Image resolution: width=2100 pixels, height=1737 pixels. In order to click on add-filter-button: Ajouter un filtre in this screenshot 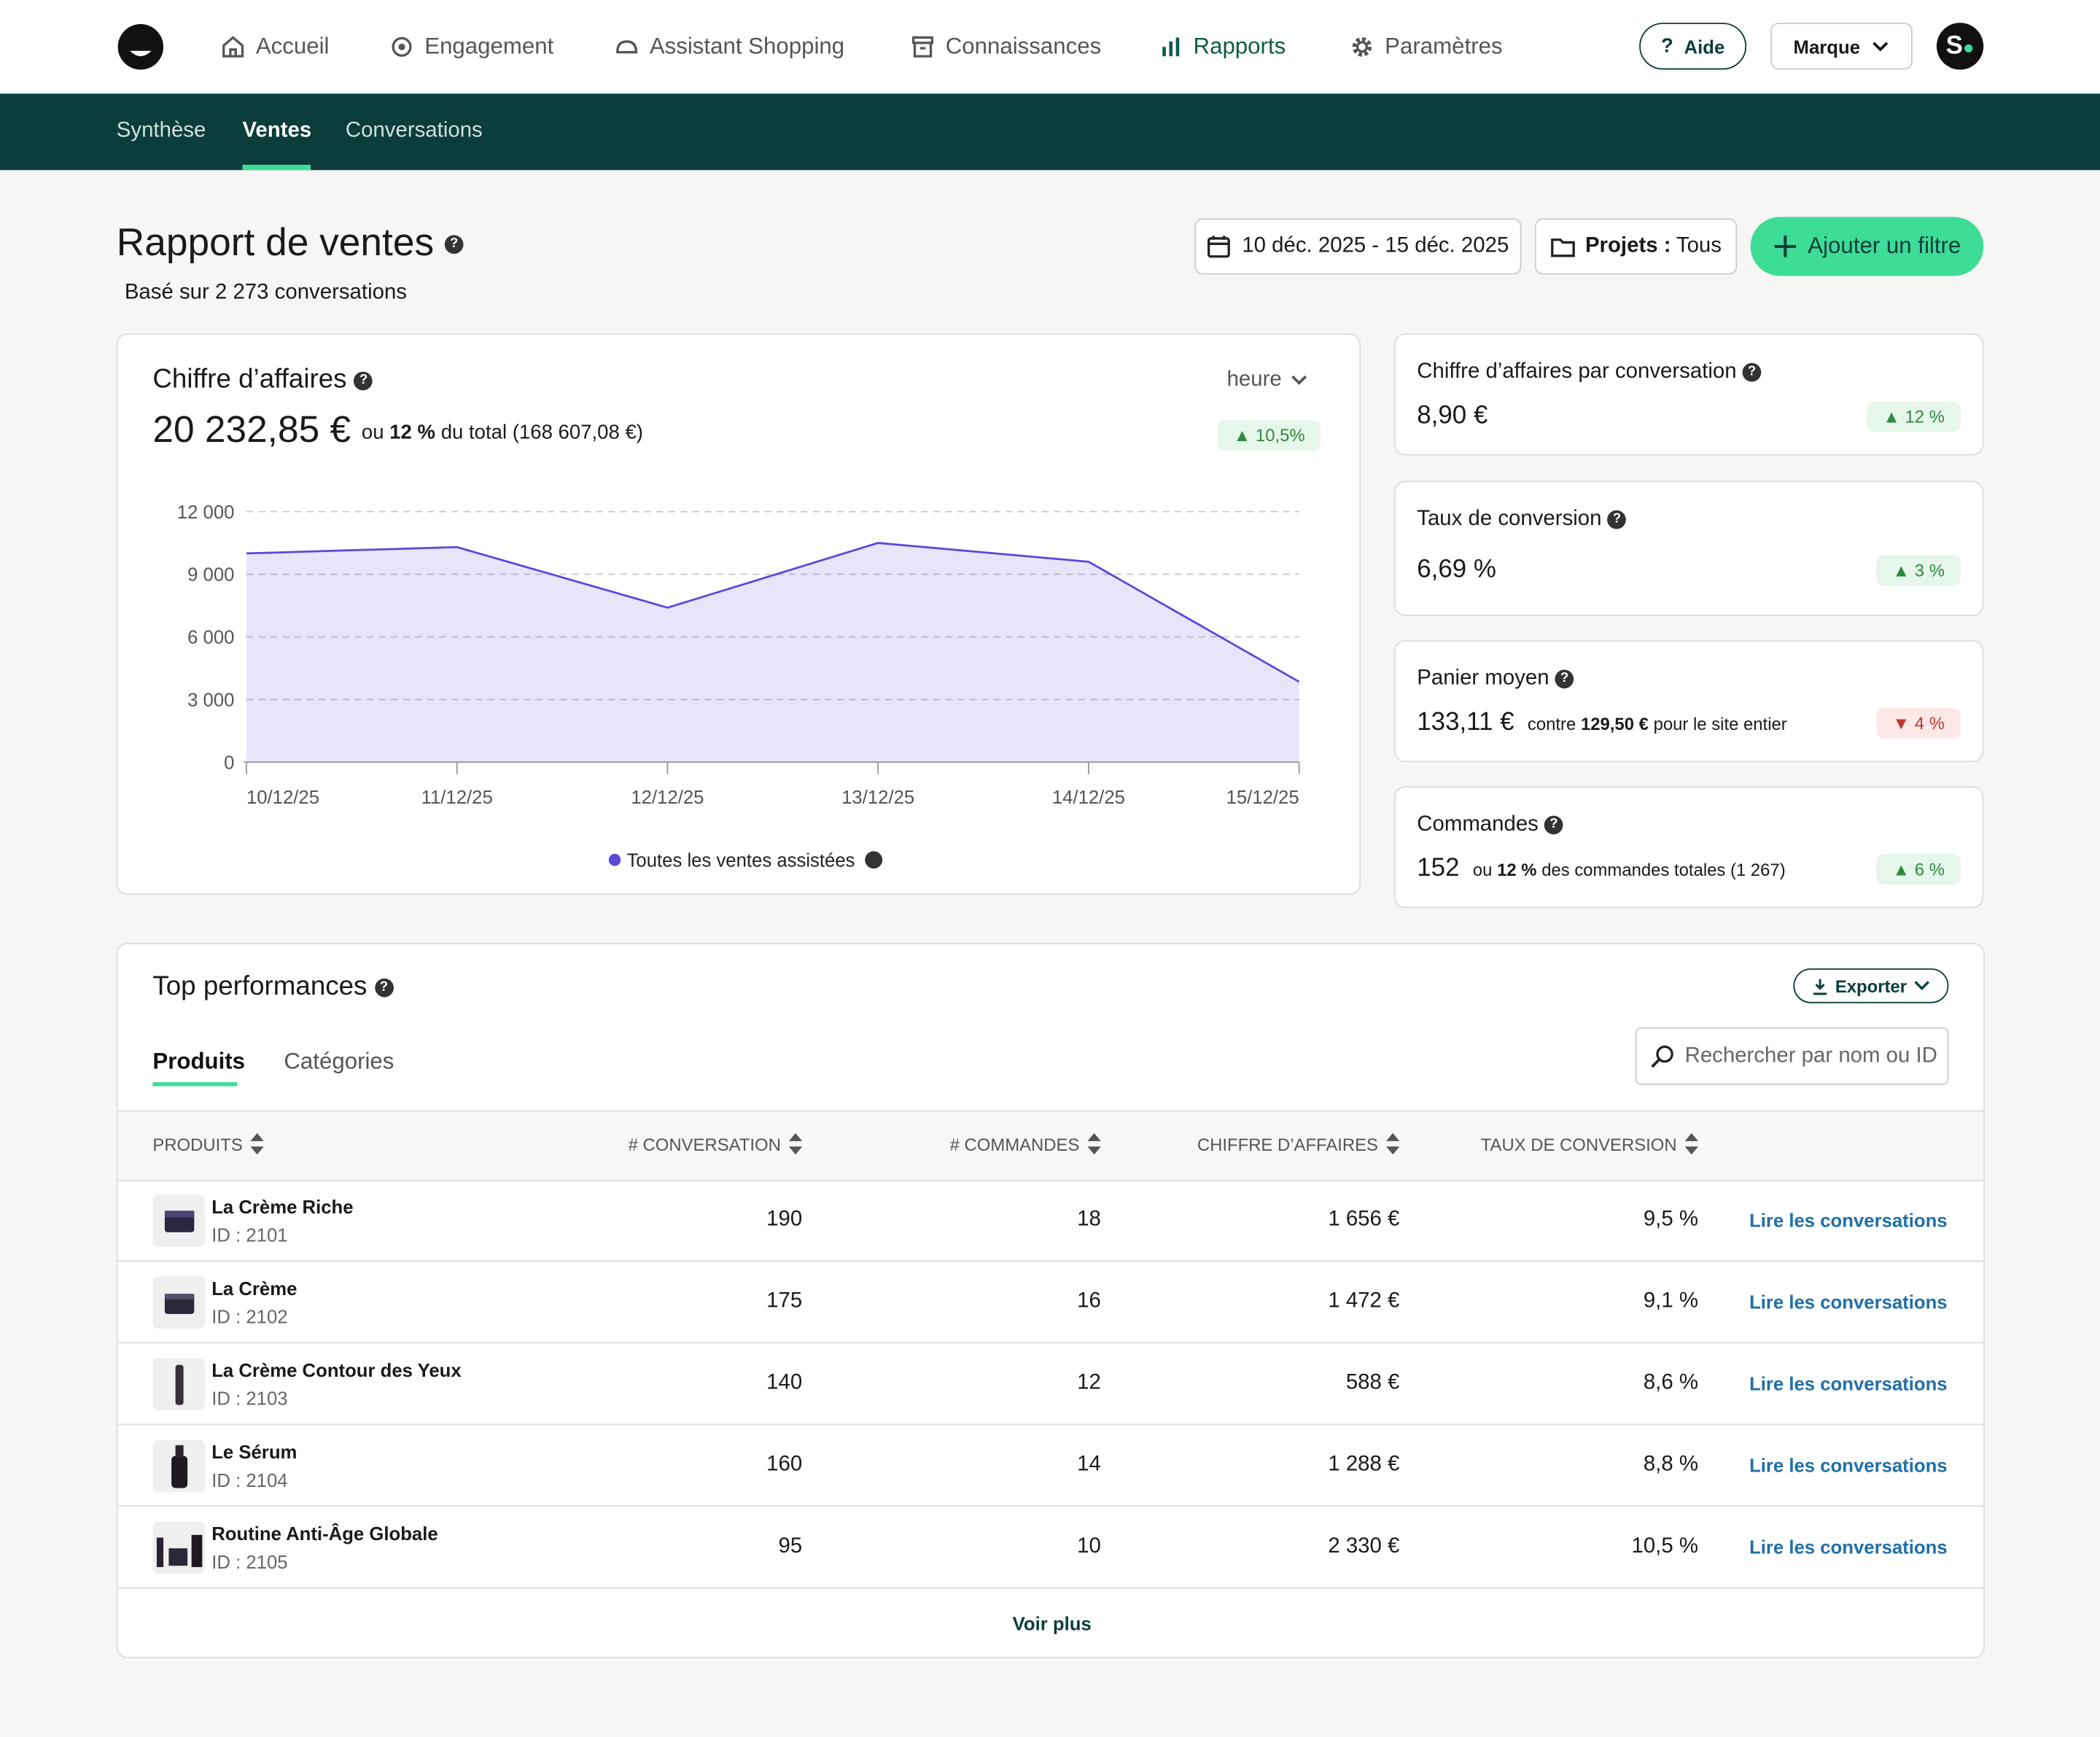, I will do `click(1867, 246)`.